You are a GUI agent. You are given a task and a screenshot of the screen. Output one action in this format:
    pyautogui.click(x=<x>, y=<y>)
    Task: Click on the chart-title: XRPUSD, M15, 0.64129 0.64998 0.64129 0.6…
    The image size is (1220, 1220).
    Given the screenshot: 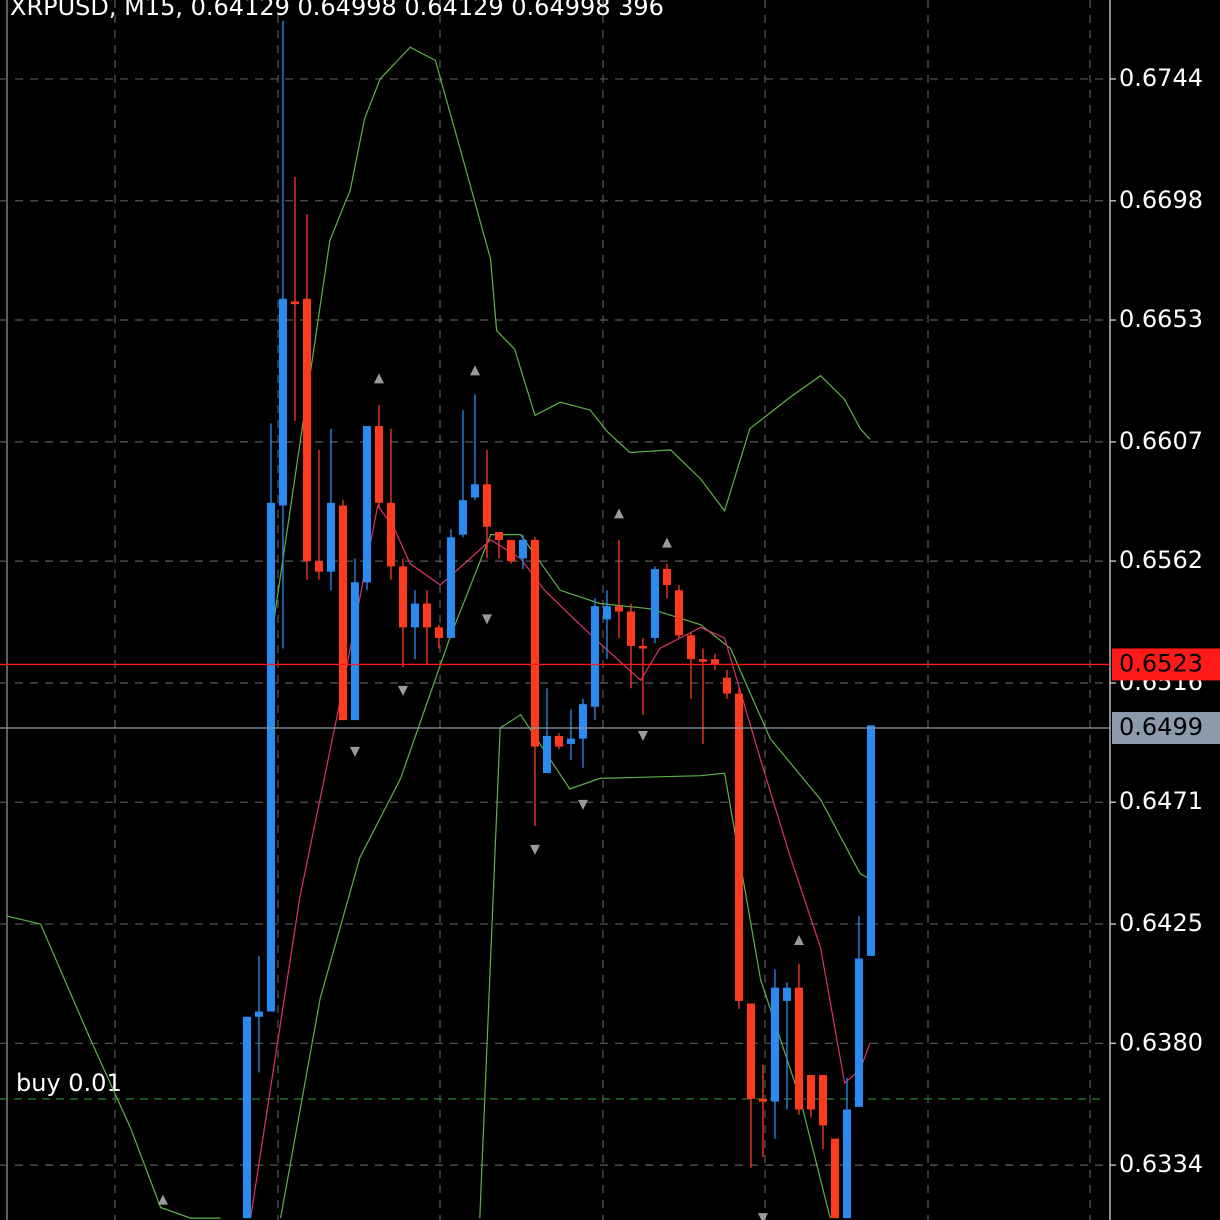 What is the action you would take?
    pyautogui.click(x=337, y=10)
    